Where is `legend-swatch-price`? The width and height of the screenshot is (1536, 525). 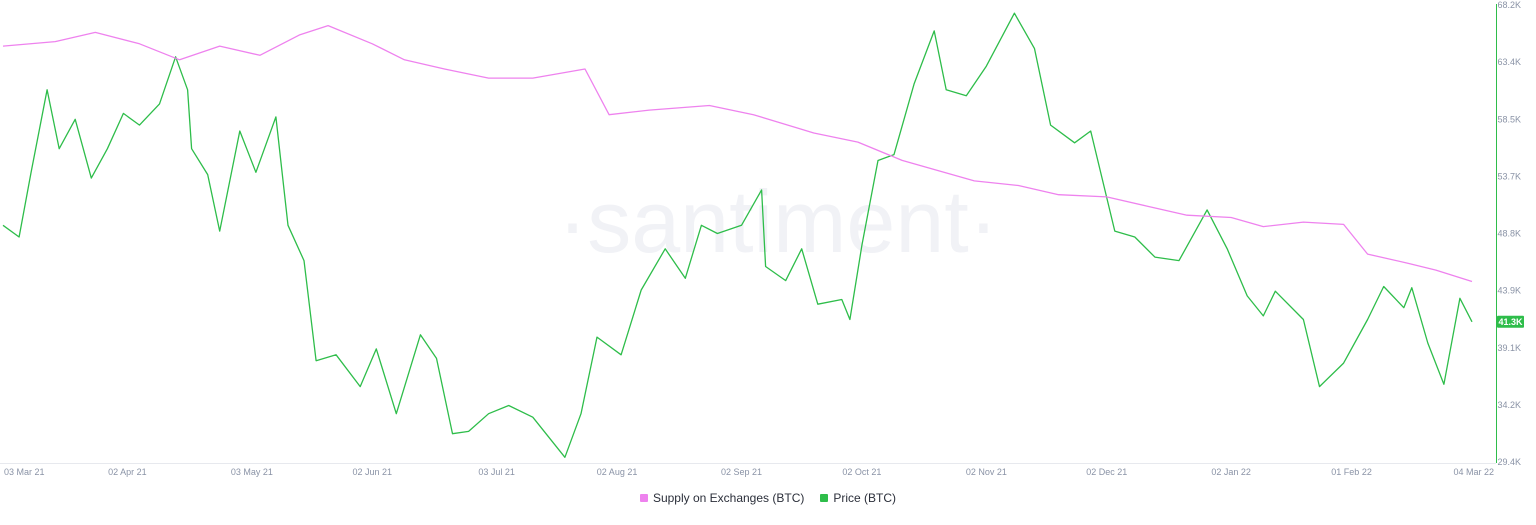
legend-swatch-price is located at coordinates (824, 498).